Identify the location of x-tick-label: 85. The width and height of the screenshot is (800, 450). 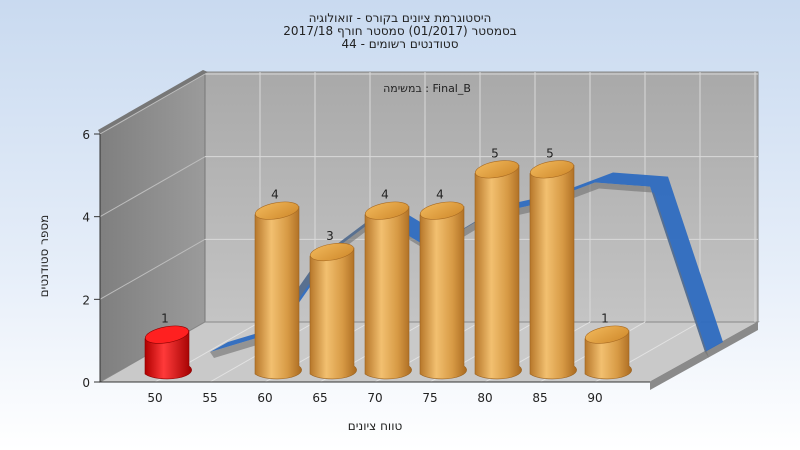
(539, 398).